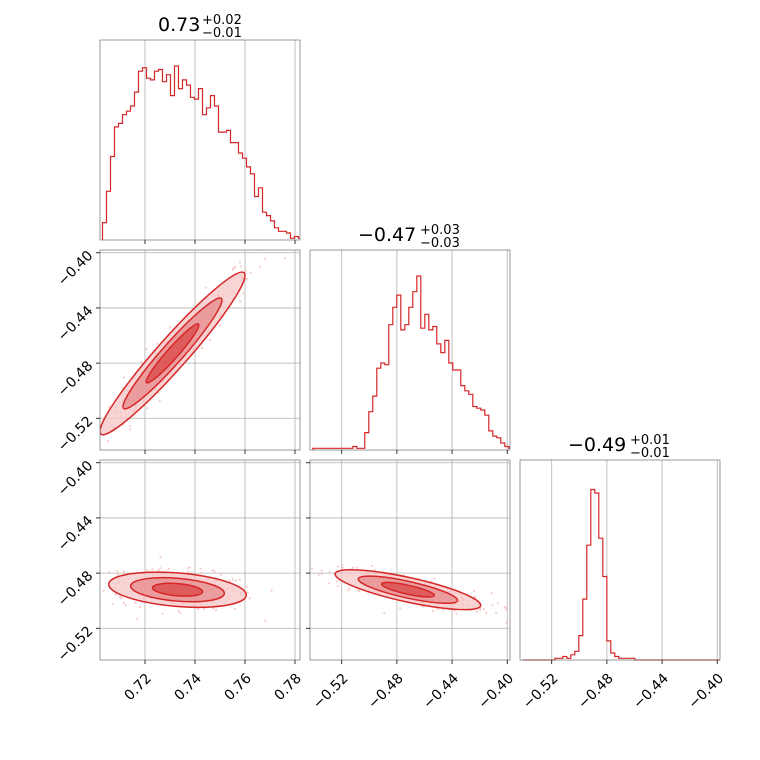 This screenshot has width=760, height=760. What do you see at coordinates (650, 440) in the screenshot?
I see `title-2-upper-error: +0.01` at bounding box center [650, 440].